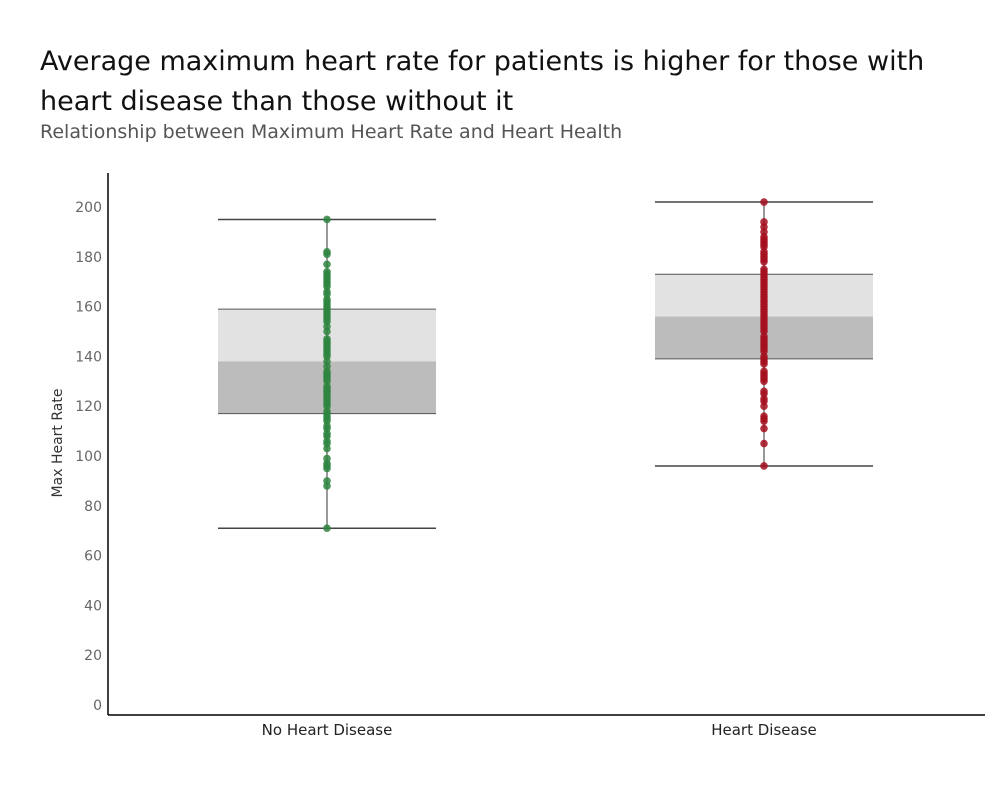 Image resolution: width=1000 pixels, height=800 pixels. Describe the element at coordinates (93, 606) in the screenshot. I see `y-tick-label: 40` at that location.